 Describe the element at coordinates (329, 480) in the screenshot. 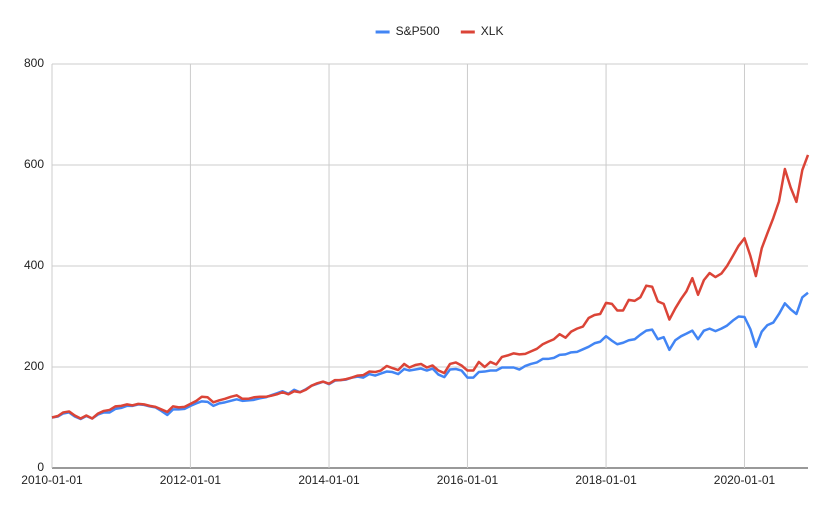

I see `x-tick-label: 2014-01-01` at that location.